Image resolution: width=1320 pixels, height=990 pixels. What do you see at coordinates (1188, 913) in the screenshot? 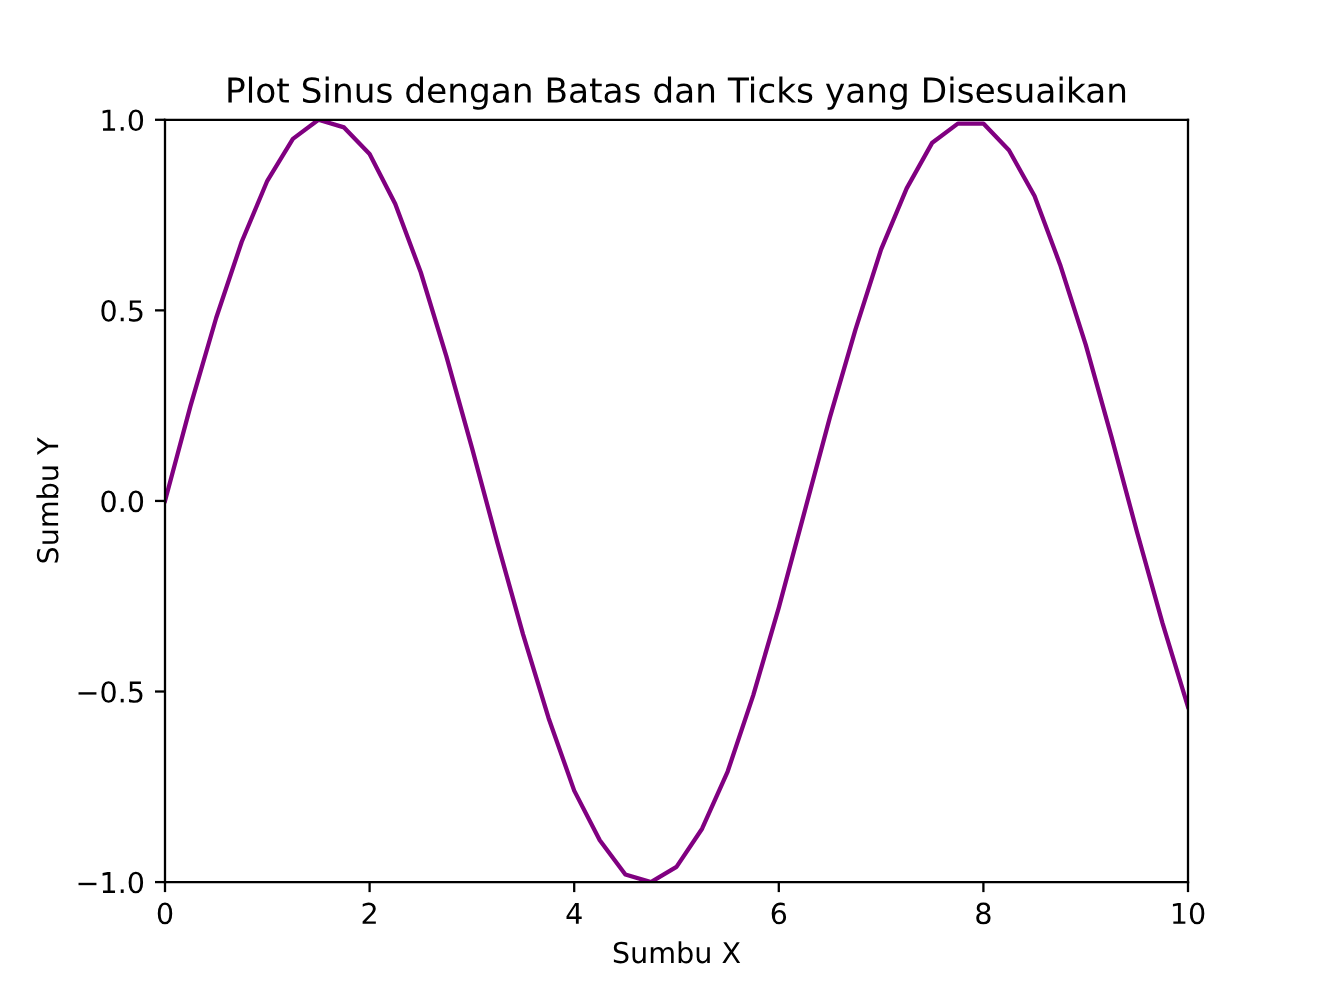
I see `x-tick-label: 10` at bounding box center [1188, 913].